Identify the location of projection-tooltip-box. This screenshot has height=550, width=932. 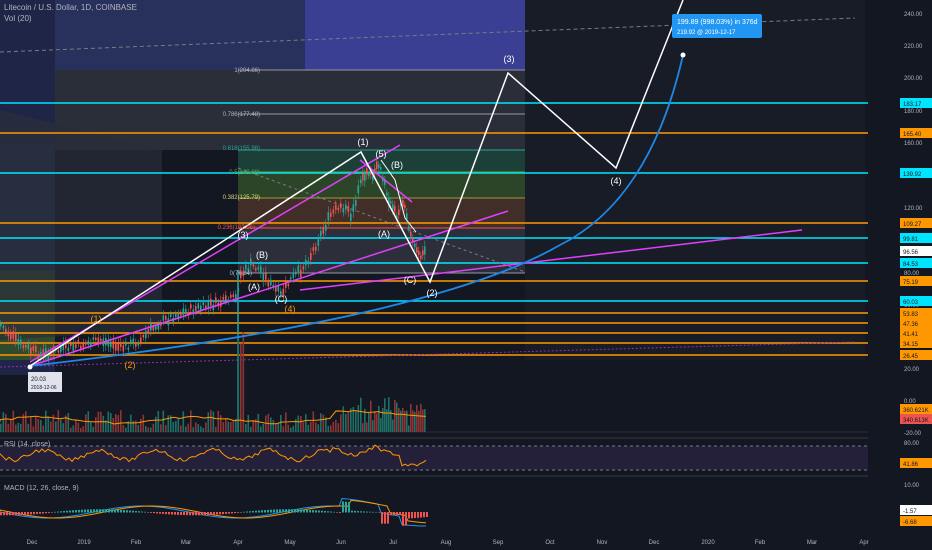
(717, 26).